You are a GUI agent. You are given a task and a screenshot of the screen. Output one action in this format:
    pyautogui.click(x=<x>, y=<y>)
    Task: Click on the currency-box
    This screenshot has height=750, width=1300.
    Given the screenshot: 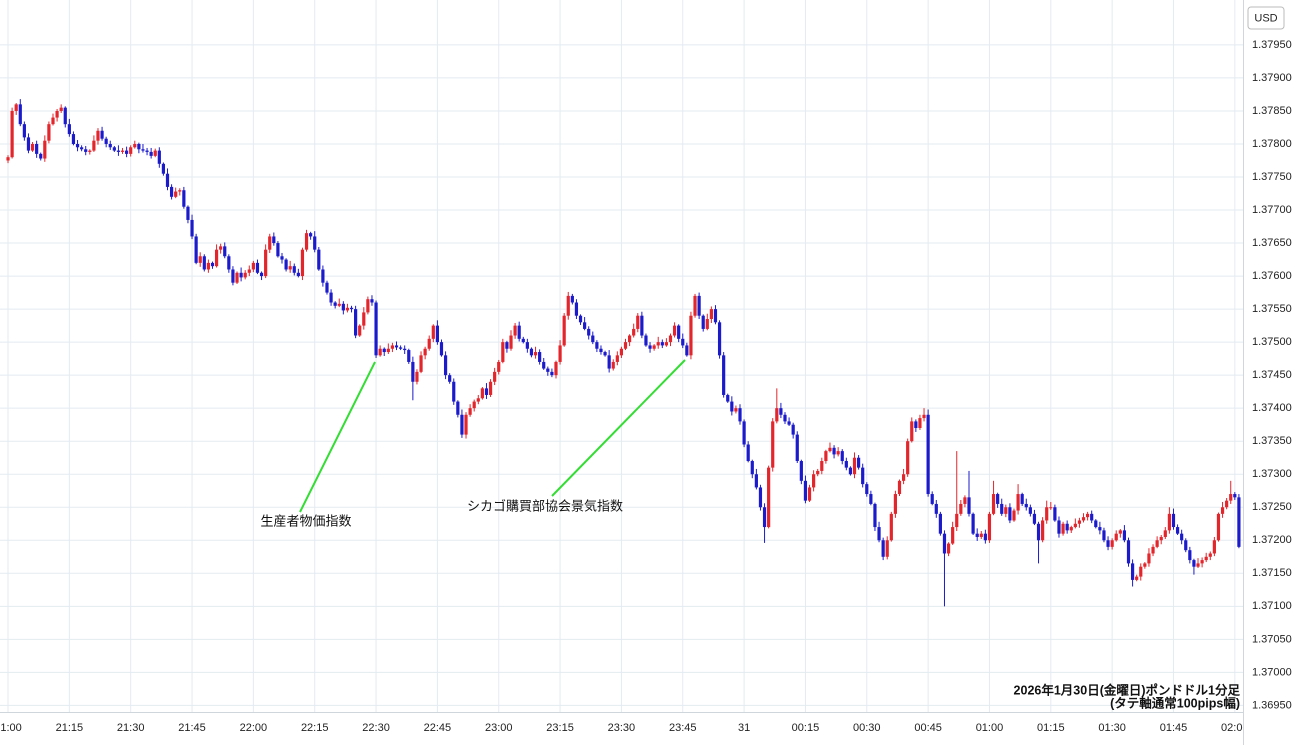 What is the action you would take?
    pyautogui.click(x=1266, y=18)
    